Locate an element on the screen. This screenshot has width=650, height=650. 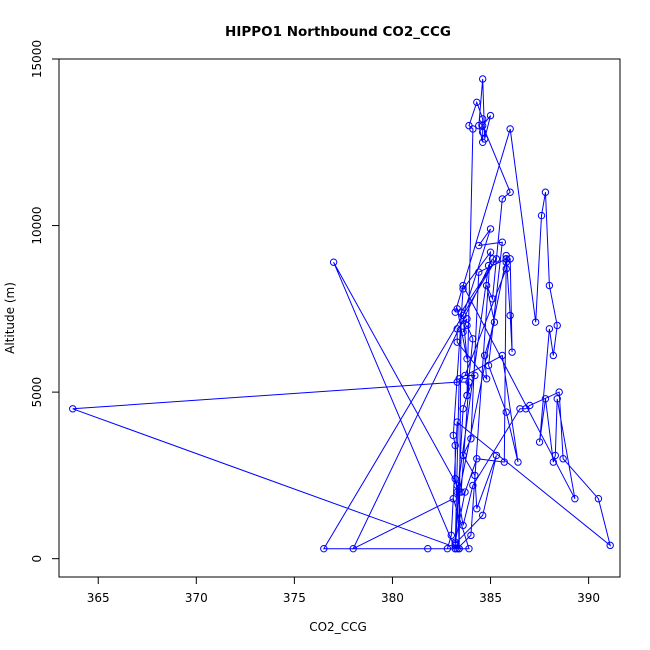
y-tick-label: 0 is located at coordinates (37, 559).